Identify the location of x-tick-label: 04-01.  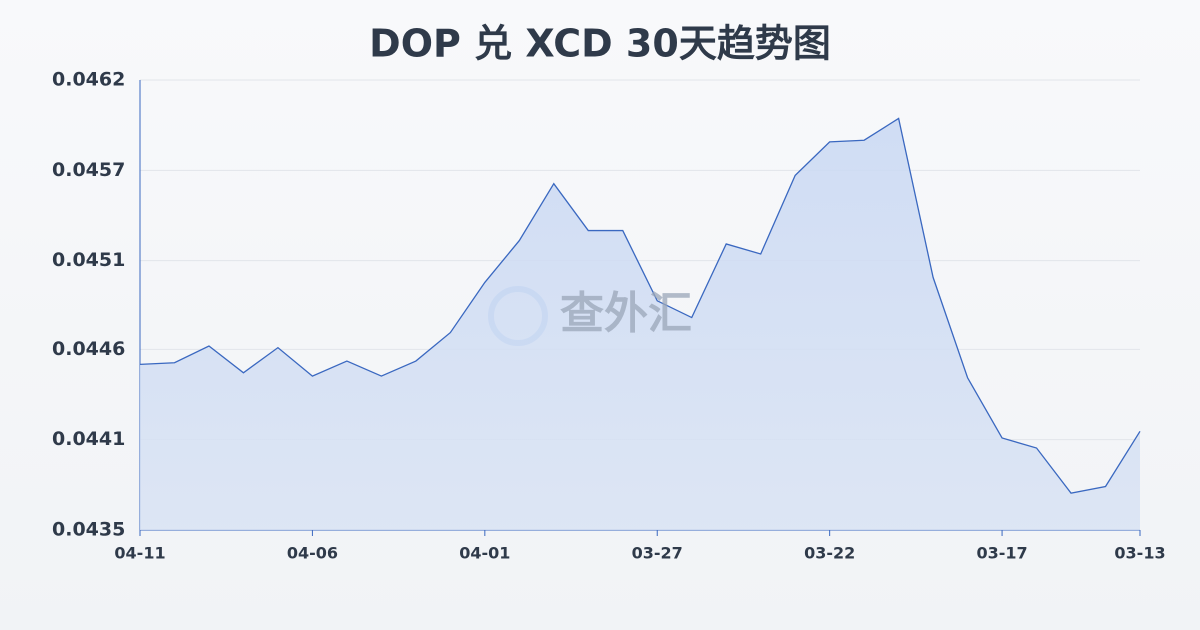
(484, 553).